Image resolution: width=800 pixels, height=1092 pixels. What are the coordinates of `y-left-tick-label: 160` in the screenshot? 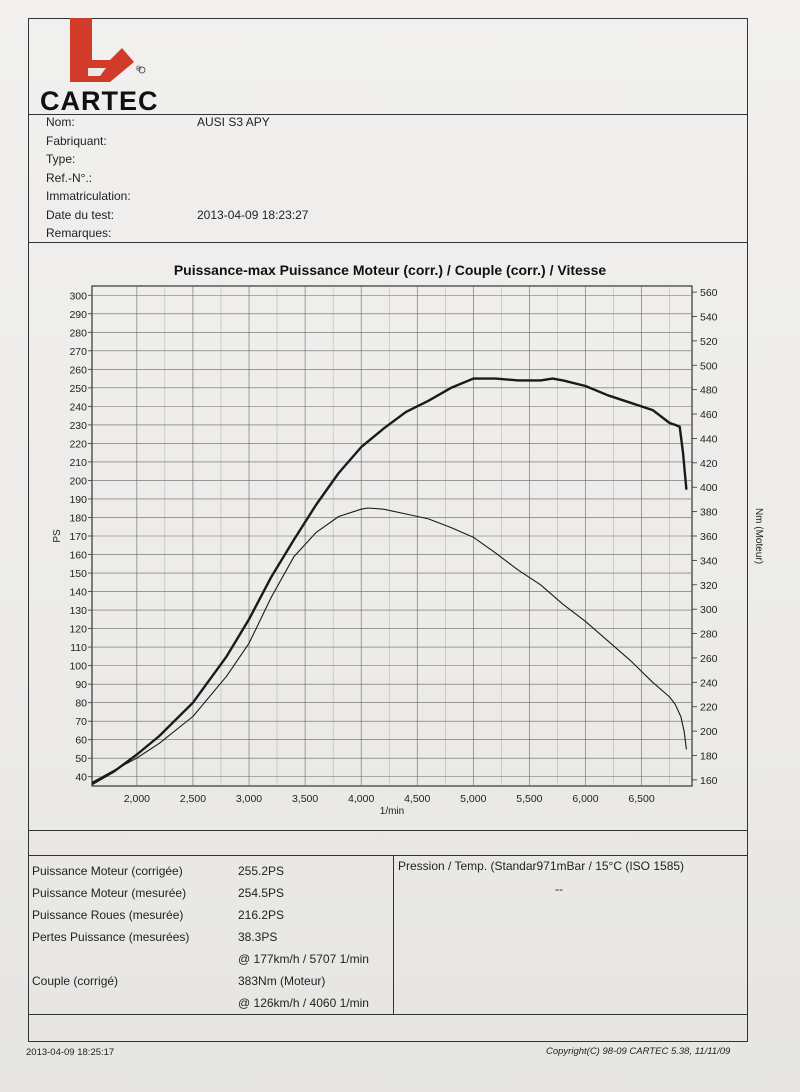 It's located at (78, 556).